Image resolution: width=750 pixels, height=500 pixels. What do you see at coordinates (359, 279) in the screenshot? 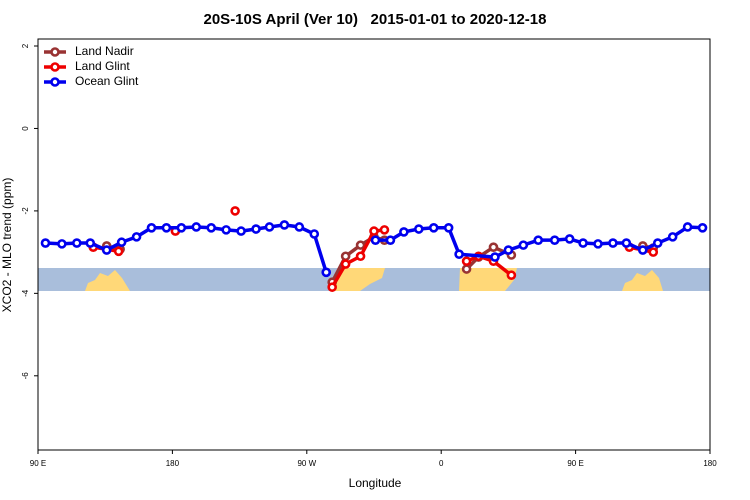
I see `land-south-america` at bounding box center [359, 279].